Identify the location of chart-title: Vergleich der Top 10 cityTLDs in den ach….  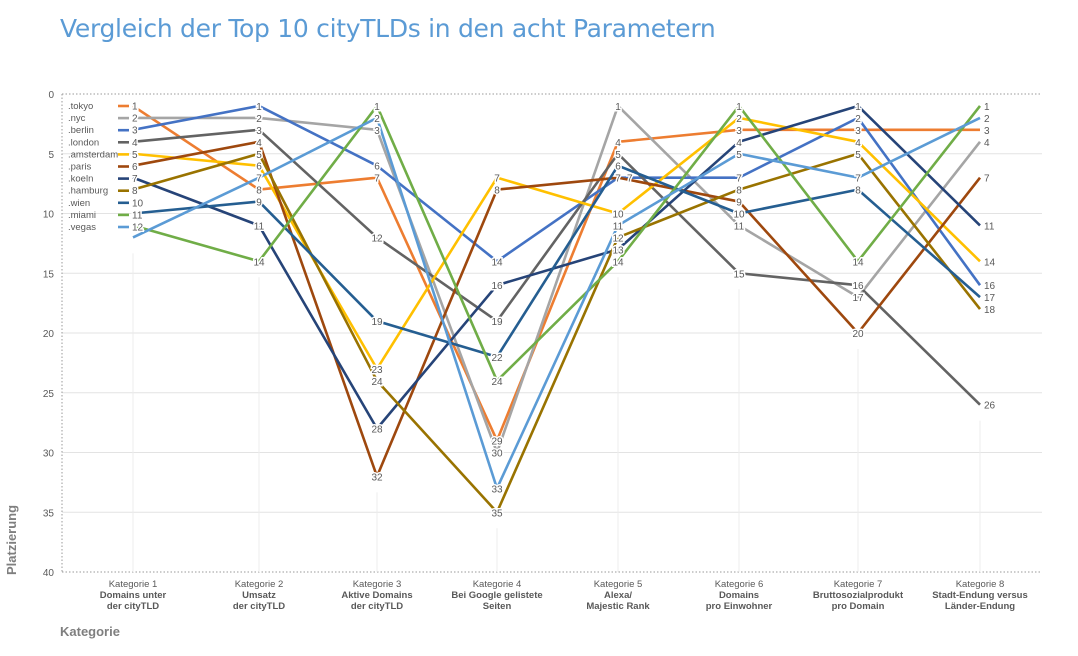
(388, 28).